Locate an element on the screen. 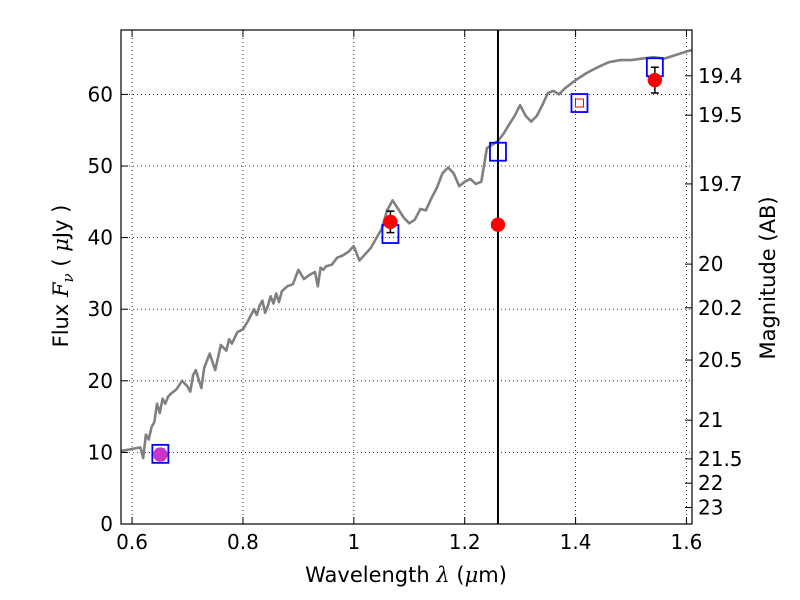 The height and width of the screenshot is (600, 800). y-tick-label: 0 is located at coordinates (106, 524).